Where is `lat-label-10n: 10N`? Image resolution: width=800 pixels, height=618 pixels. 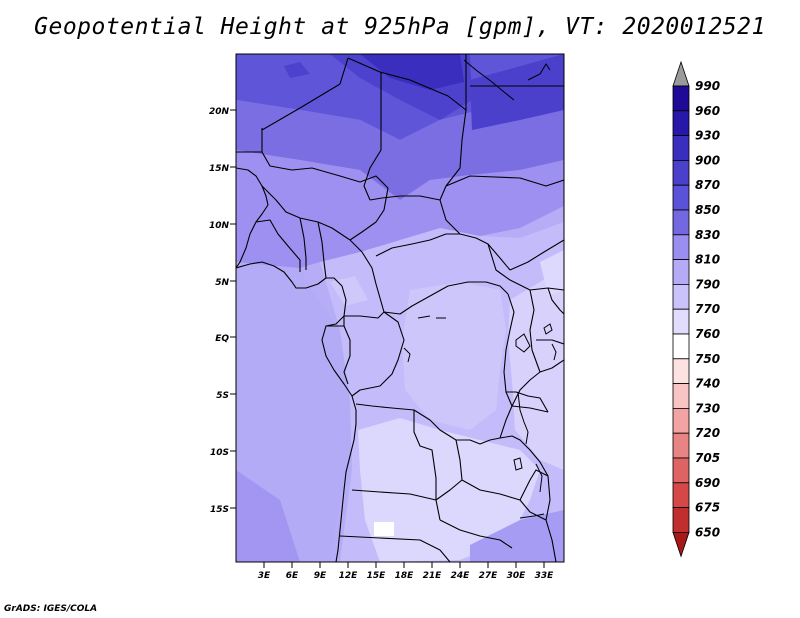
lat-label-10n: 10N is located at coordinates (219, 226).